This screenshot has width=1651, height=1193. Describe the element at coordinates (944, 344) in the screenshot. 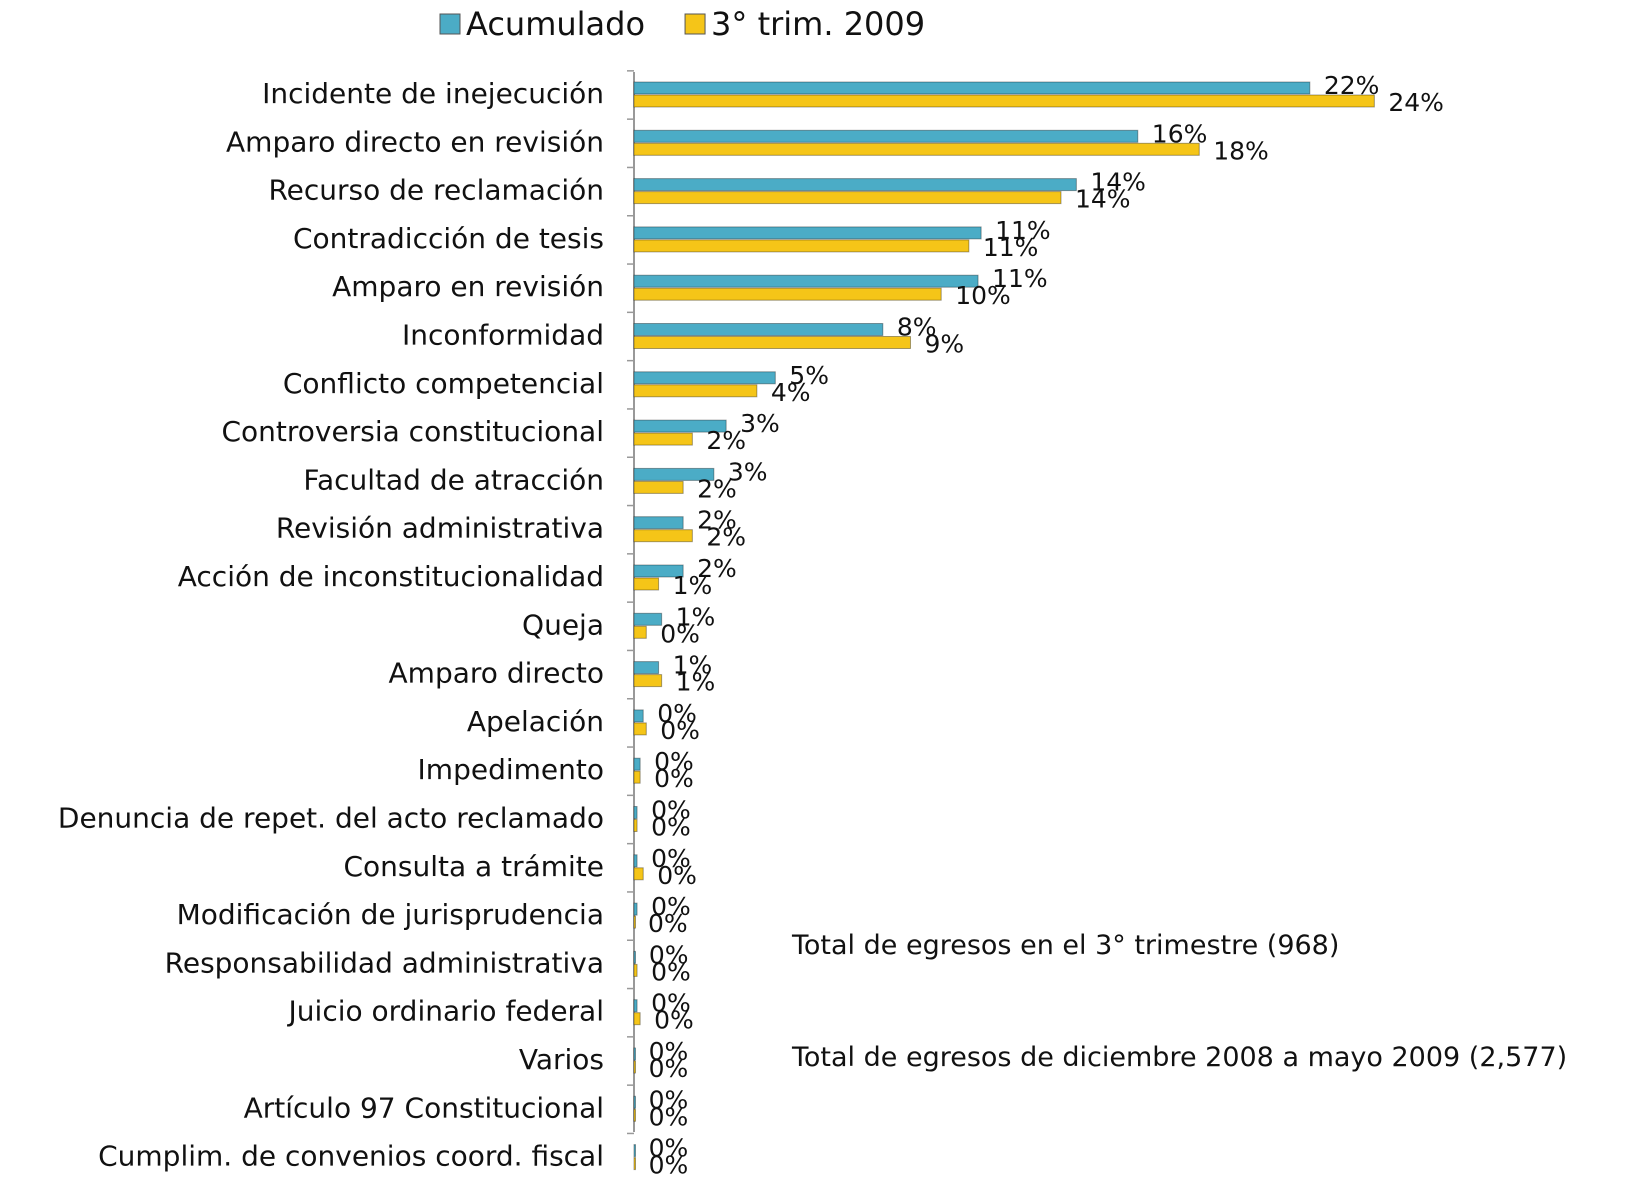

I see `data-label: 9%` at that location.